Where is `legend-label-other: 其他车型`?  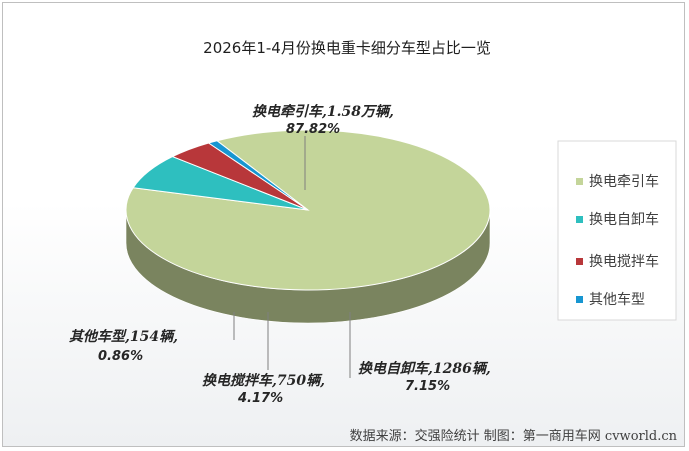
legend-label-other: 其他车型 is located at coordinates (617, 299).